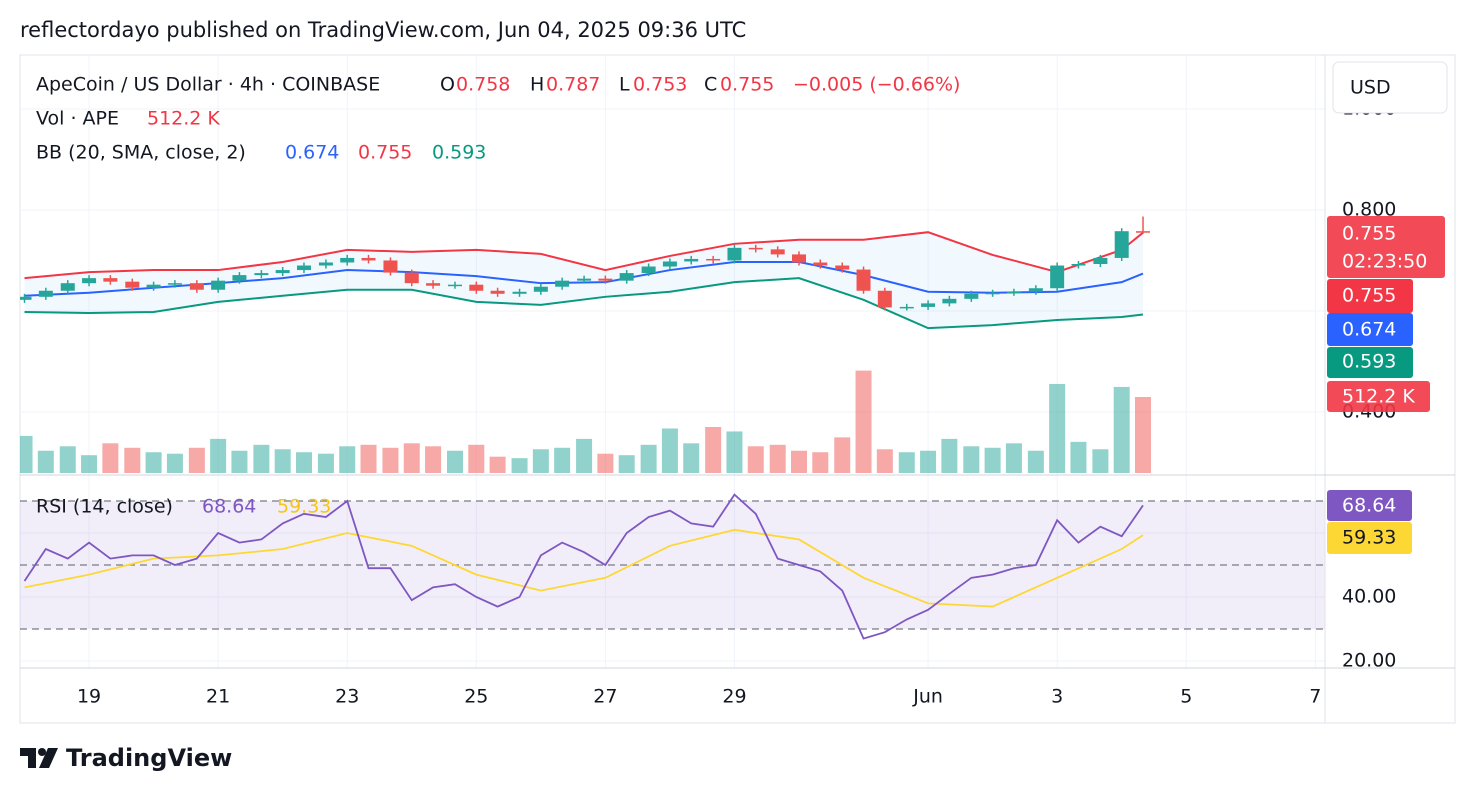 The image size is (1476, 794). I want to click on x-tick-label: 19, so click(89, 697).